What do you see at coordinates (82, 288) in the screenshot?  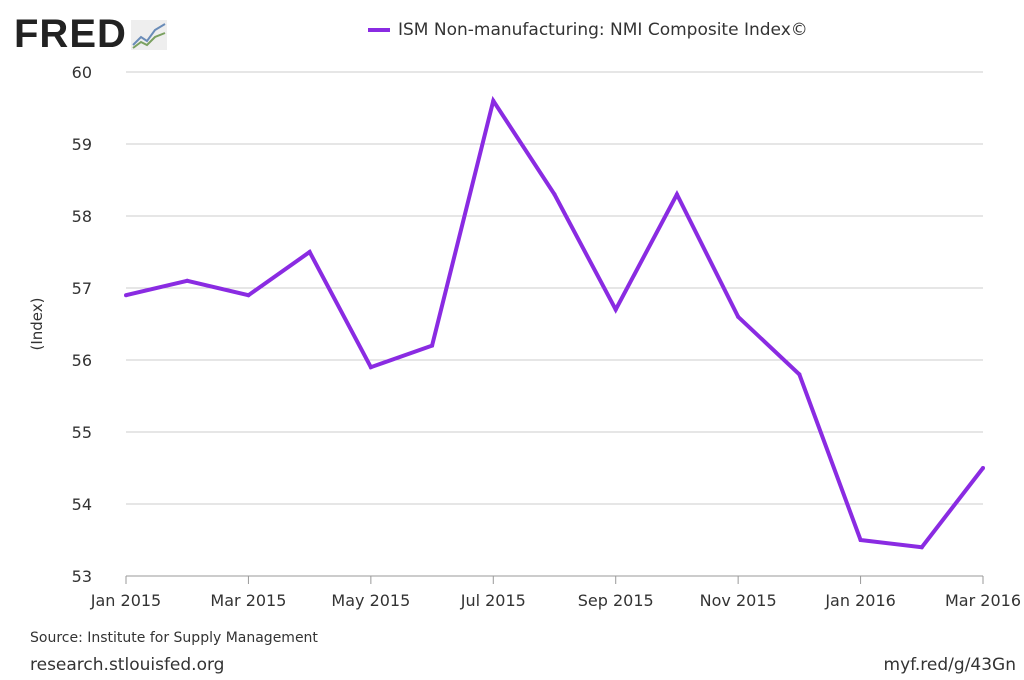 I see `y-tick-label: 57` at bounding box center [82, 288].